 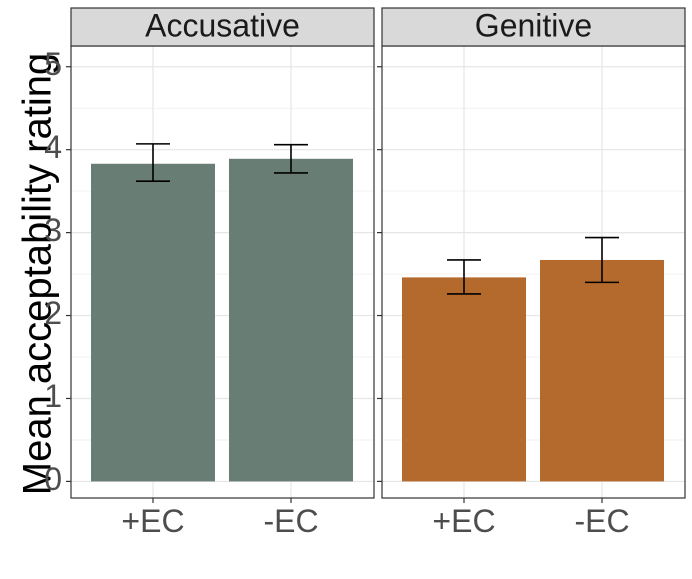 What do you see at coordinates (38, 274) in the screenshot?
I see `y-axis-label: Mean acceptability rating` at bounding box center [38, 274].